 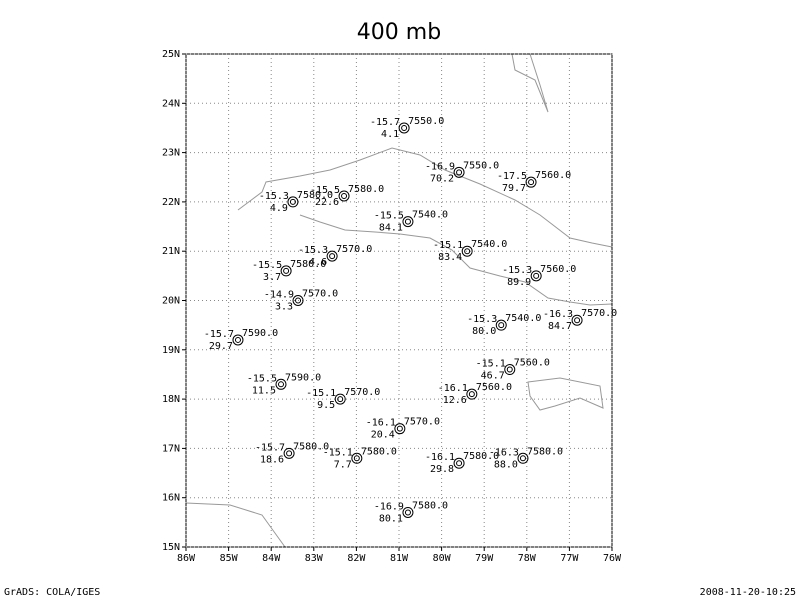 I want to click on station-dewpoint: 29.8, so click(x=442, y=469).